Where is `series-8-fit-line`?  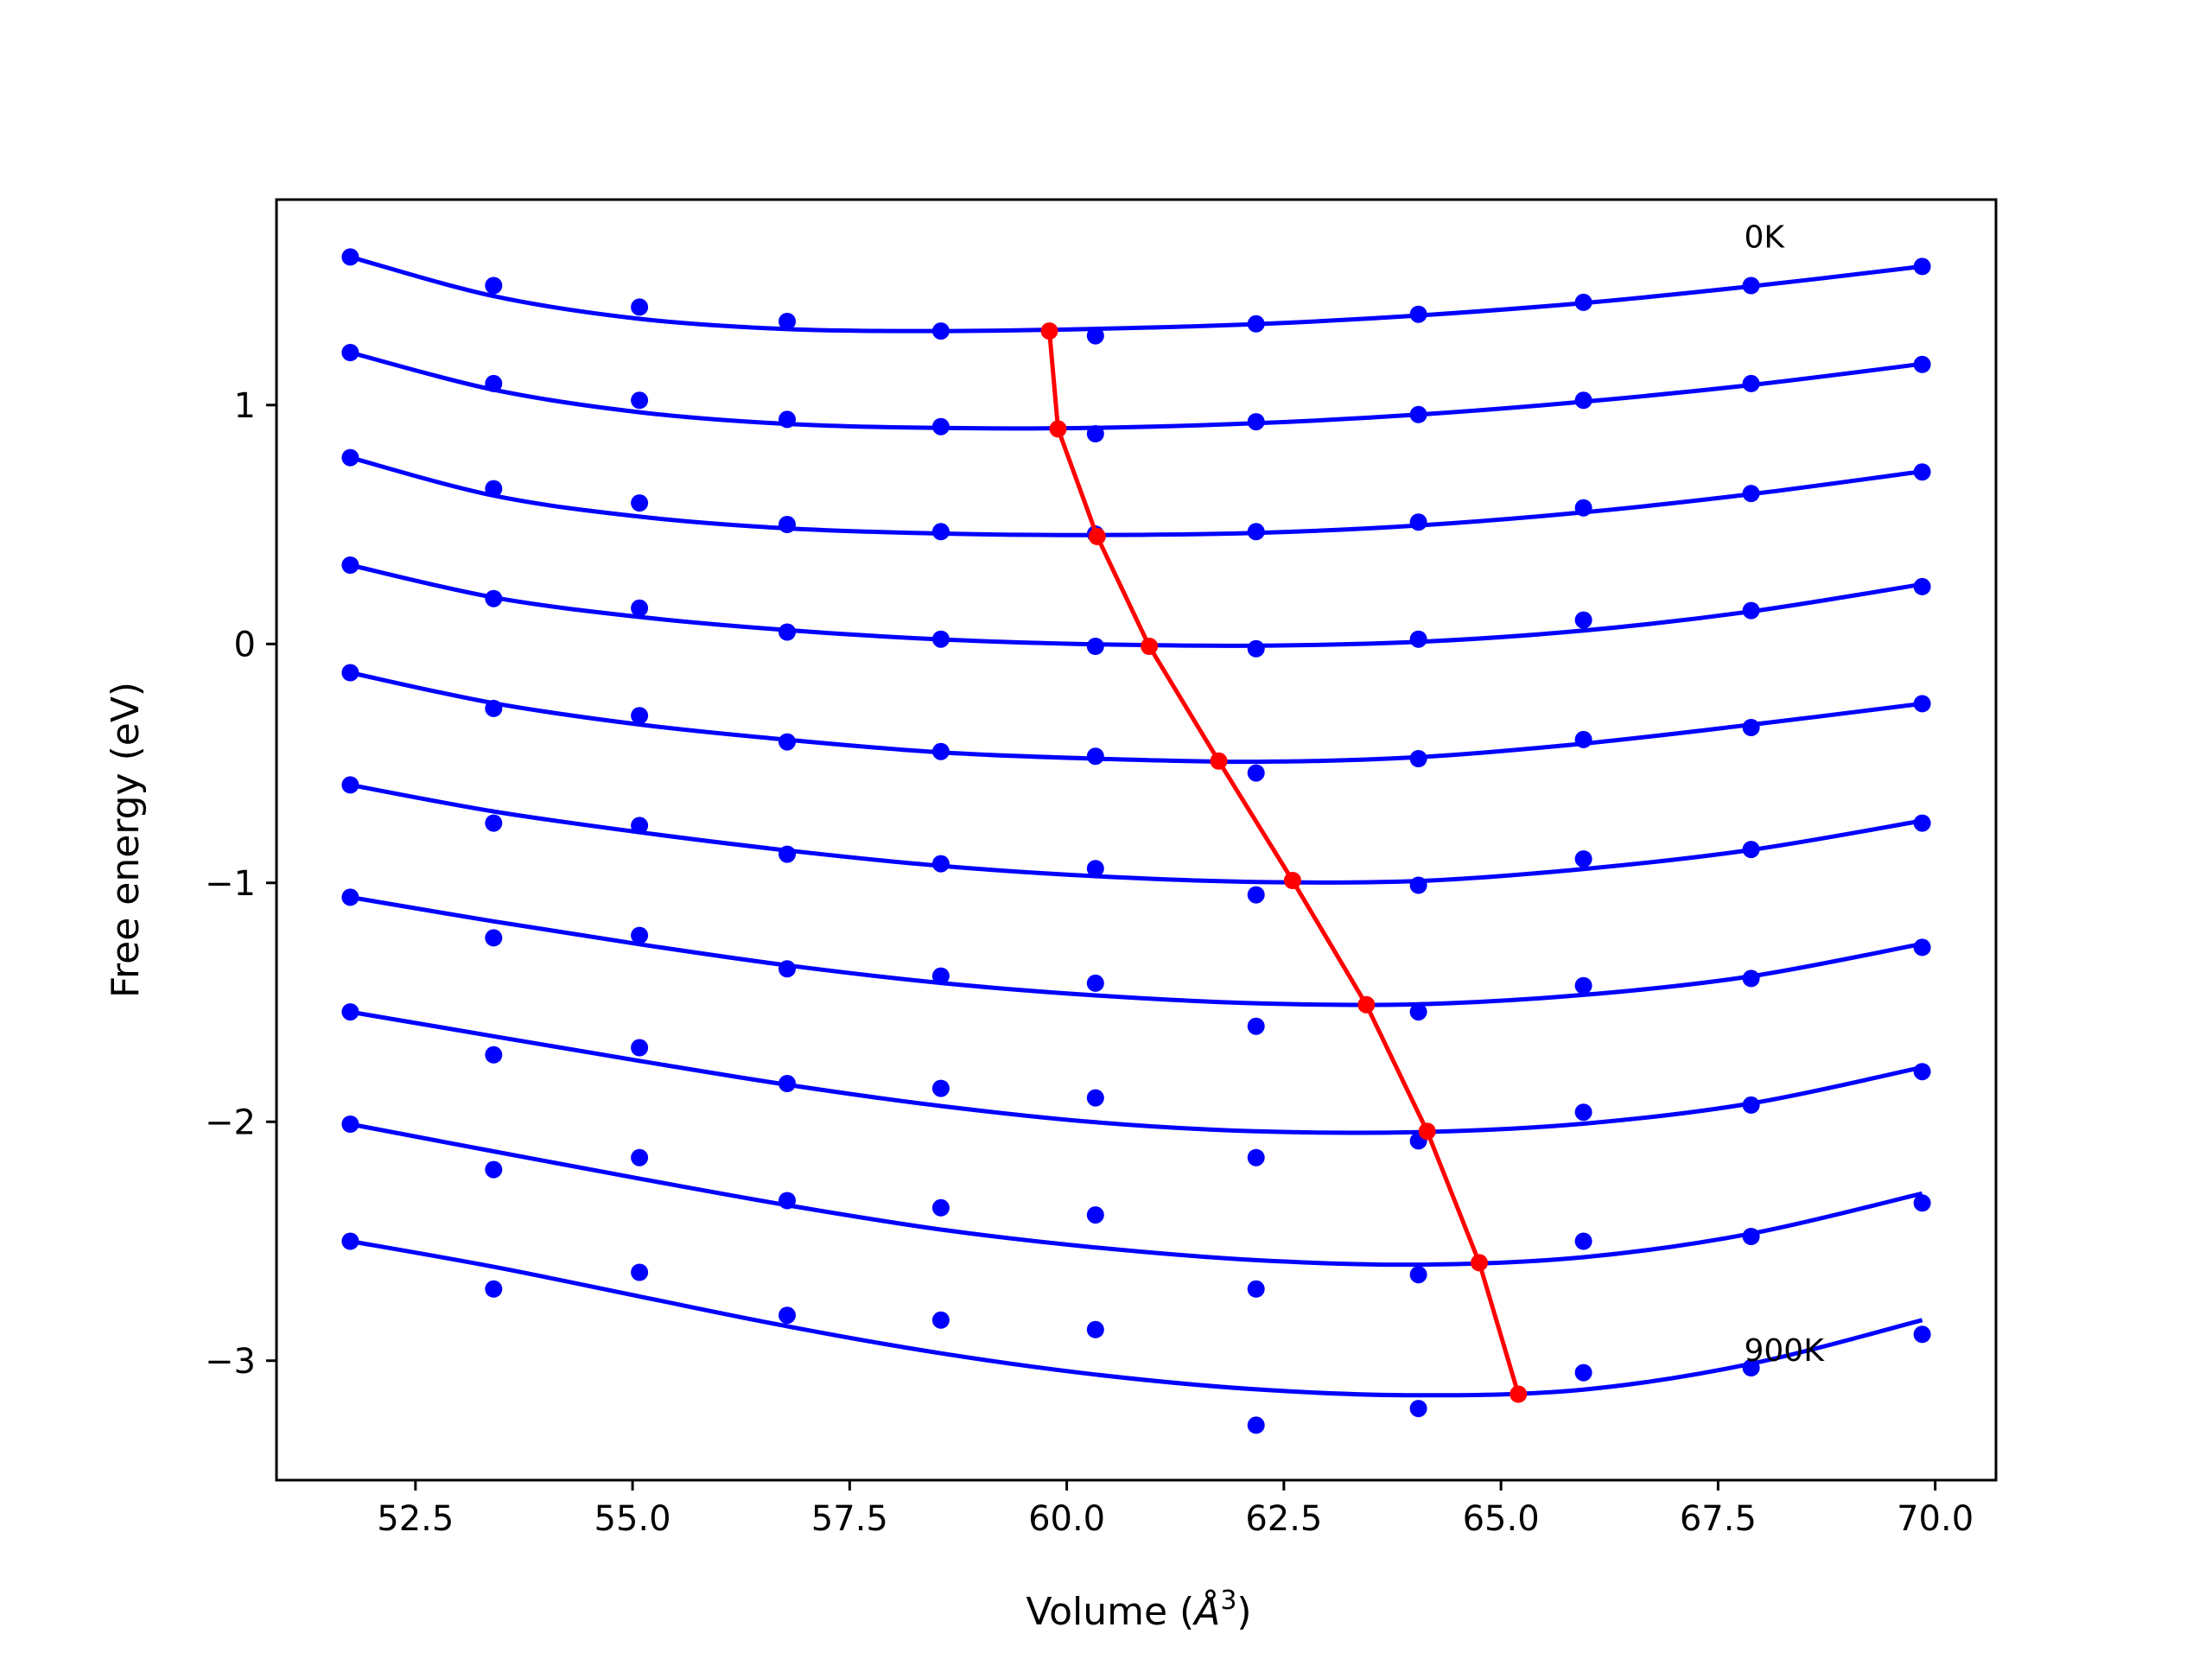
series-8-fit-line is located at coordinates (1136, 1195).